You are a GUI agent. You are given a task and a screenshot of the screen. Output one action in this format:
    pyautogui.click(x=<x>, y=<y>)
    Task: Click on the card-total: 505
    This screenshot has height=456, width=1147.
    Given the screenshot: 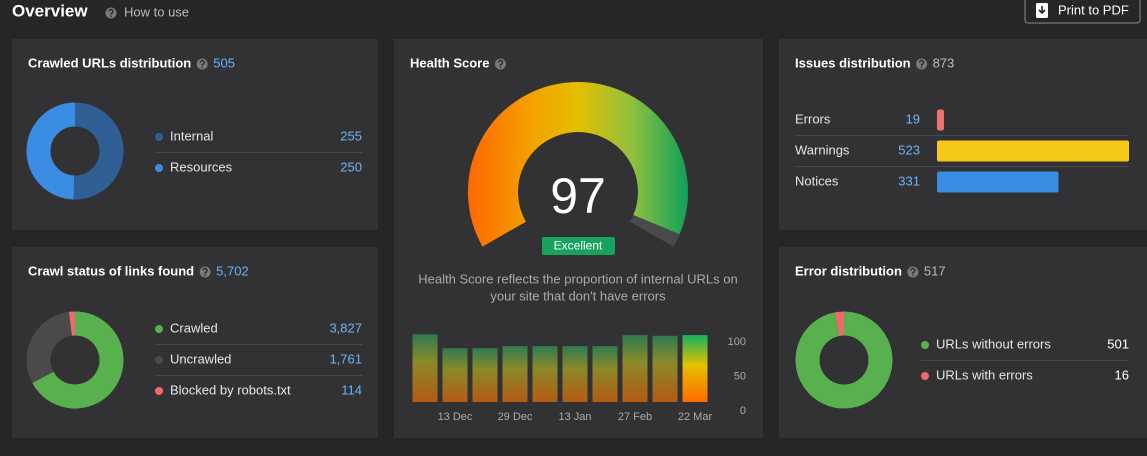 What is the action you would take?
    pyautogui.click(x=224, y=62)
    